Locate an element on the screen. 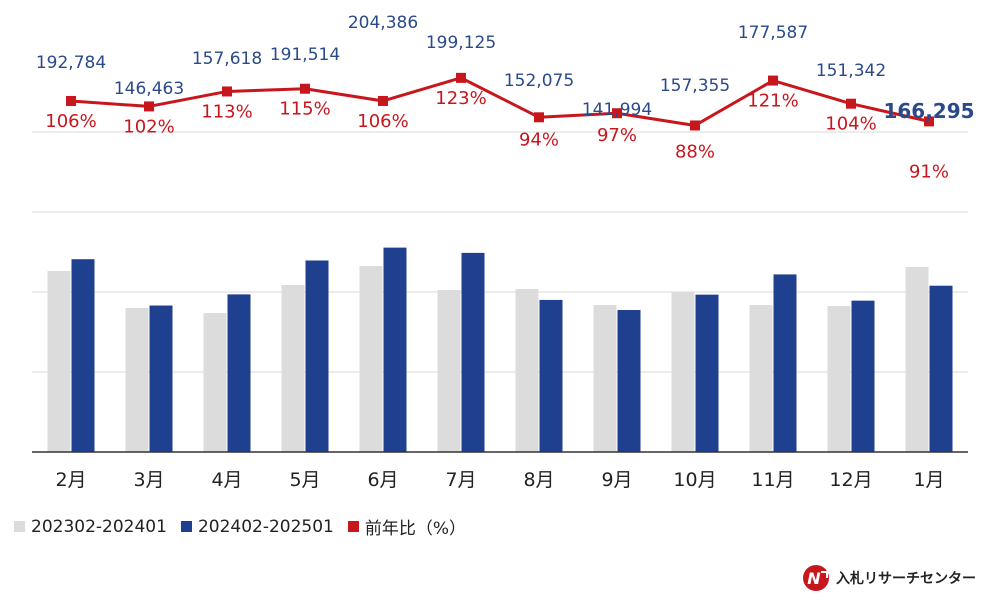 The width and height of the screenshot is (1000, 600). legend-label-curr: 202402-202501 is located at coordinates (265, 526).